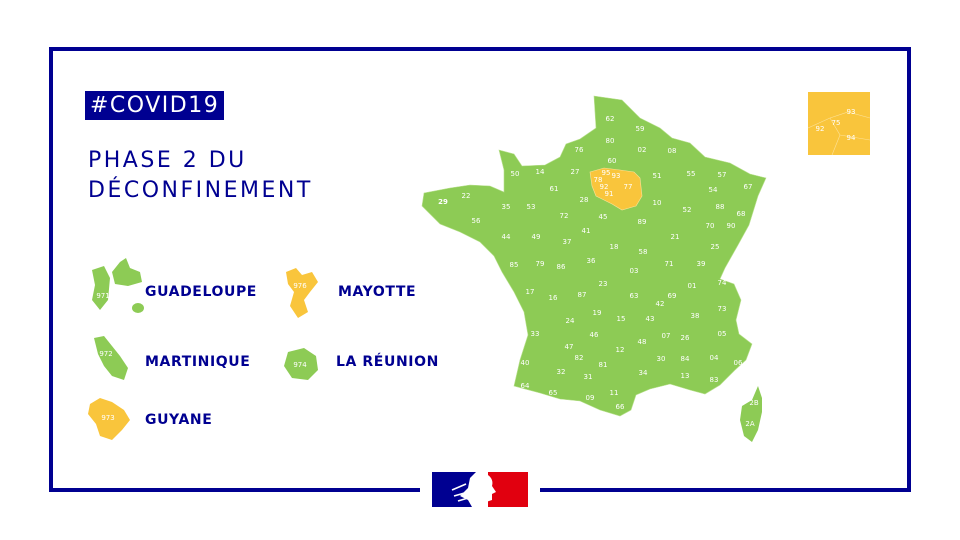 The width and height of the screenshot is (960, 540). I want to click on department-65: 65, so click(553, 393).